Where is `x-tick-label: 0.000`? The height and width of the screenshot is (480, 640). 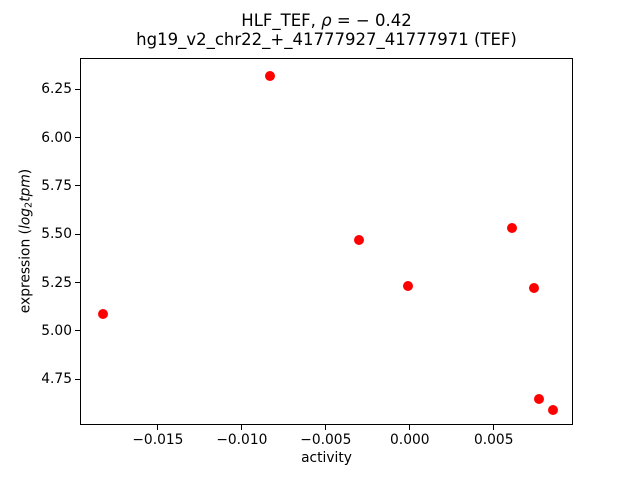 x-tick-label: 0.000 is located at coordinates (410, 440).